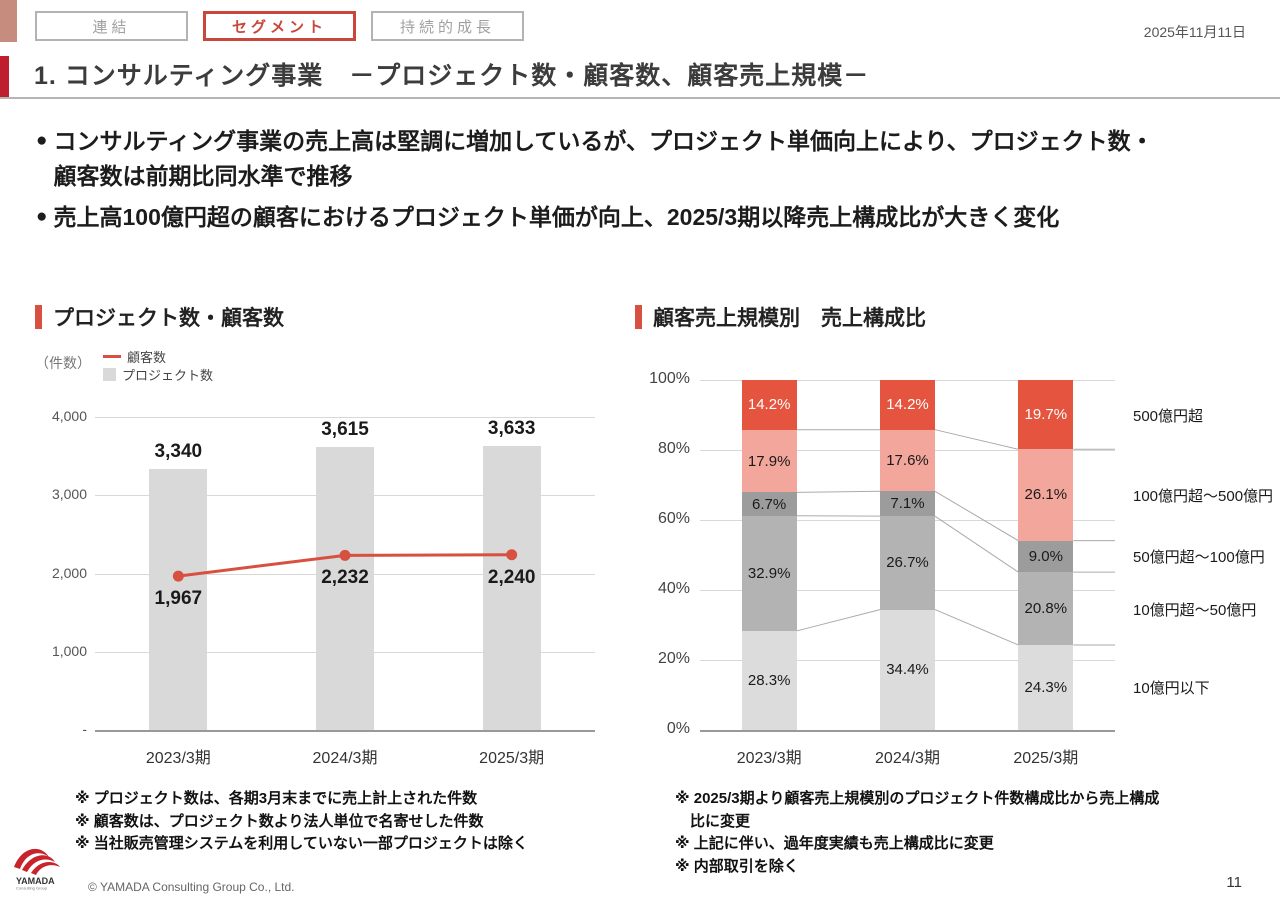  I want to click on tab-segment: セグメント, so click(279, 26).